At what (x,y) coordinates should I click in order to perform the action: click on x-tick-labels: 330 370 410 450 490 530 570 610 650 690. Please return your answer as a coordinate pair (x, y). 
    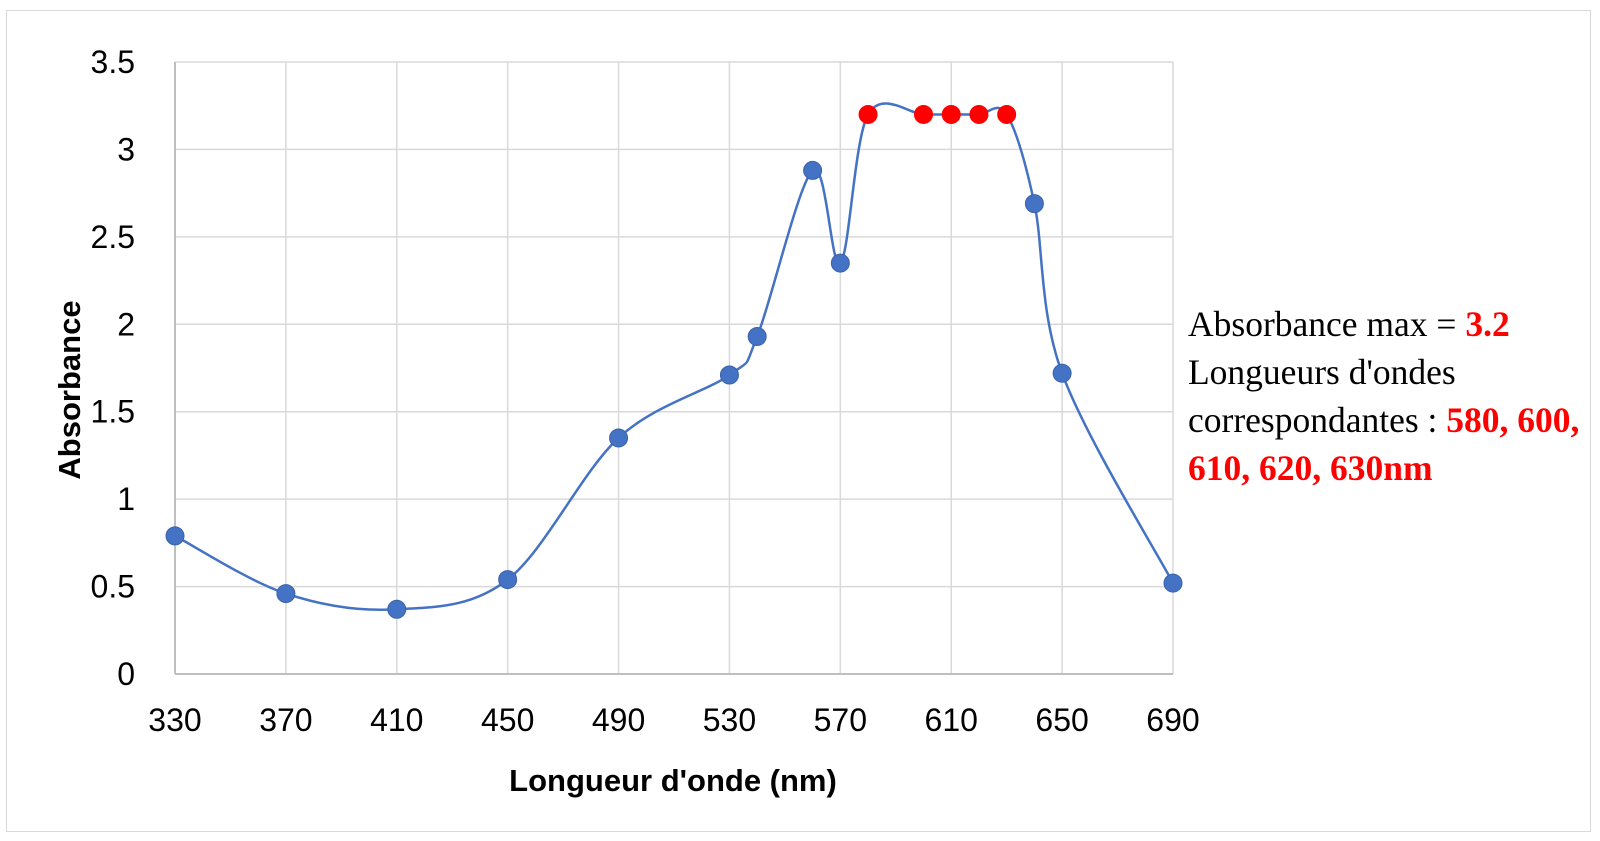
    Looking at the image, I should click on (673, 720).